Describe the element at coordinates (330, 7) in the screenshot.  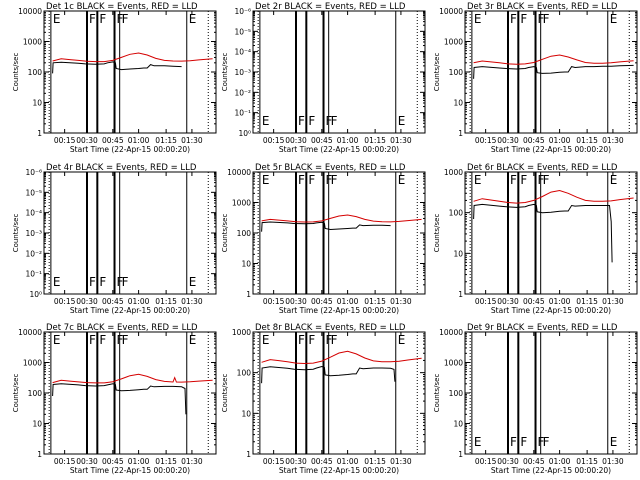
I see `chart-title: Det 2r BLACK = Events, RED = LLD` at that location.